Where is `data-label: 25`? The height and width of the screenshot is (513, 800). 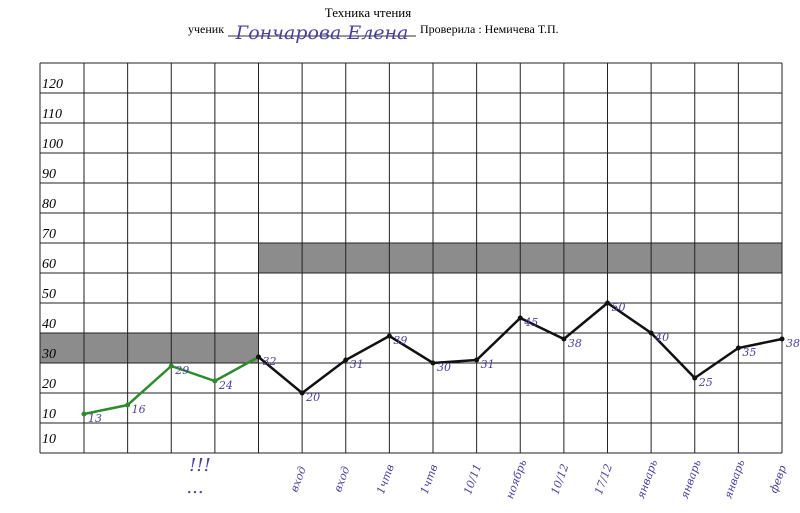
data-label: 25 is located at coordinates (705, 382).